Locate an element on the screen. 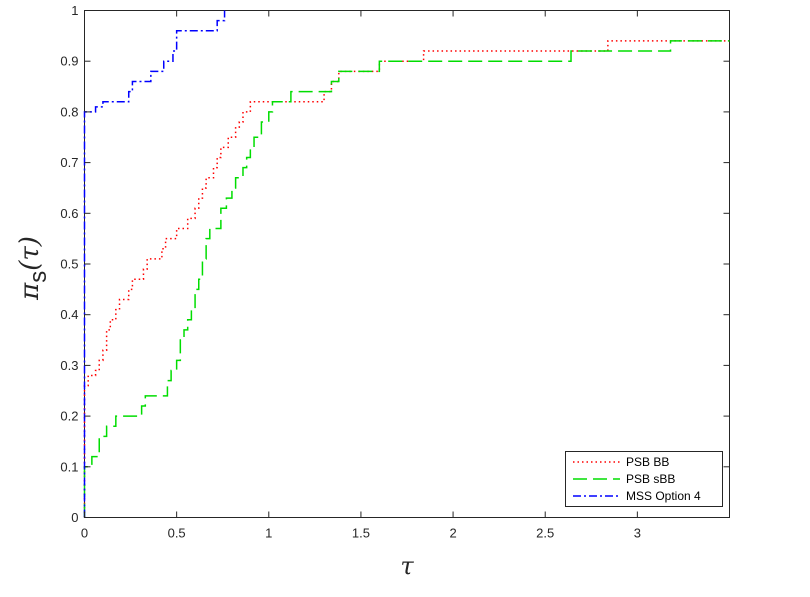 The height and width of the screenshot is (597, 810). y-axis-label: πs(τ) is located at coordinates (33, 268).